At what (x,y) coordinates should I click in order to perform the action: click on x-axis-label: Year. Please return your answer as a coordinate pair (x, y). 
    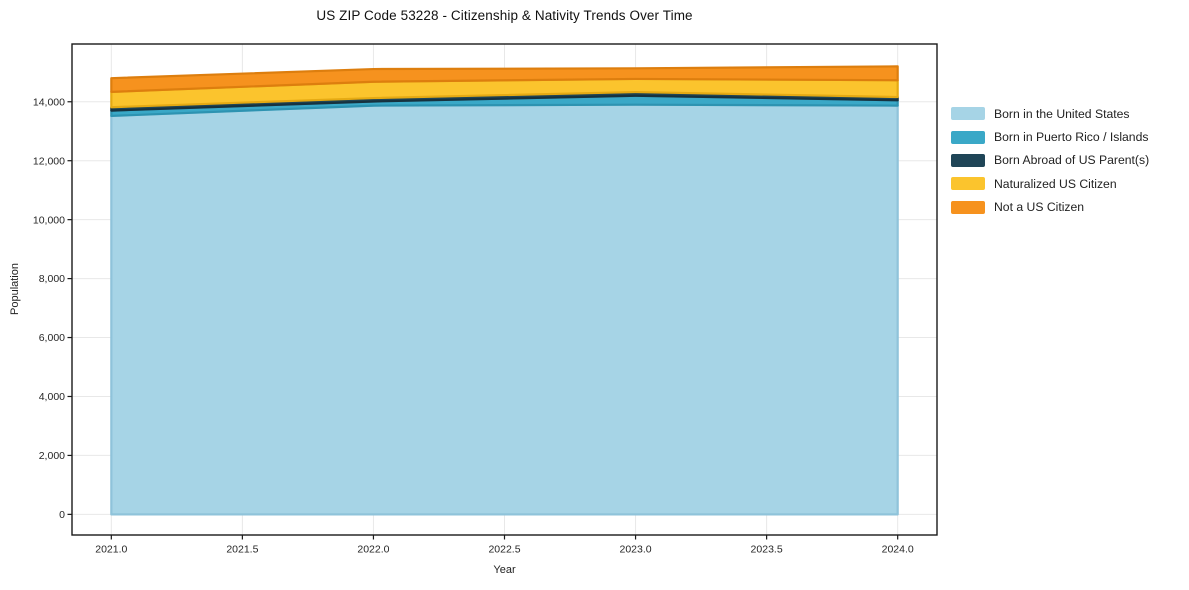
    Looking at the image, I should click on (504, 570).